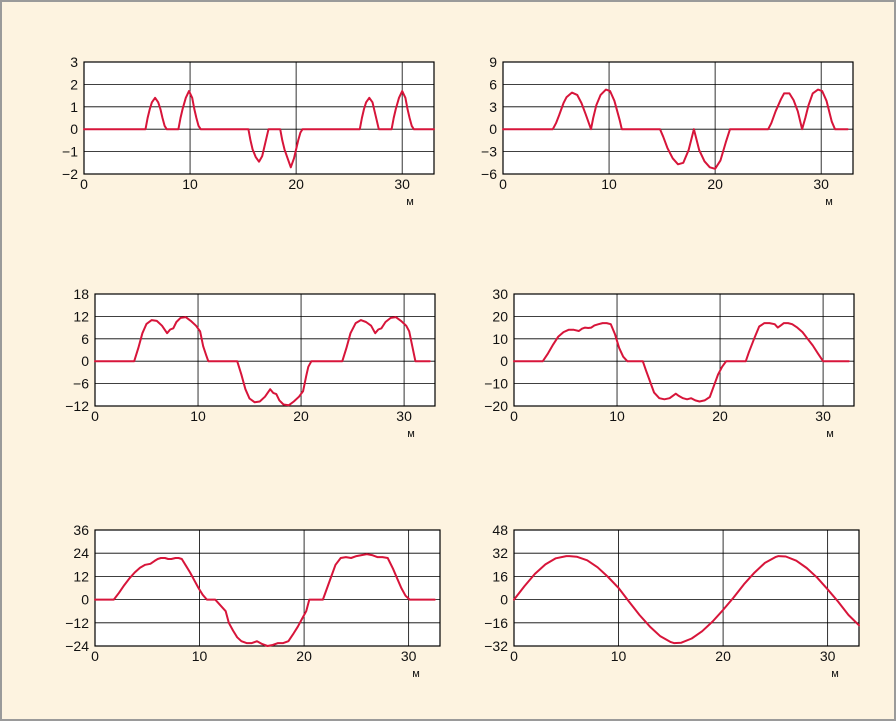 This screenshot has width=896, height=721. What do you see at coordinates (81, 553) in the screenshot?
I see `y-tick-label: 24` at bounding box center [81, 553].